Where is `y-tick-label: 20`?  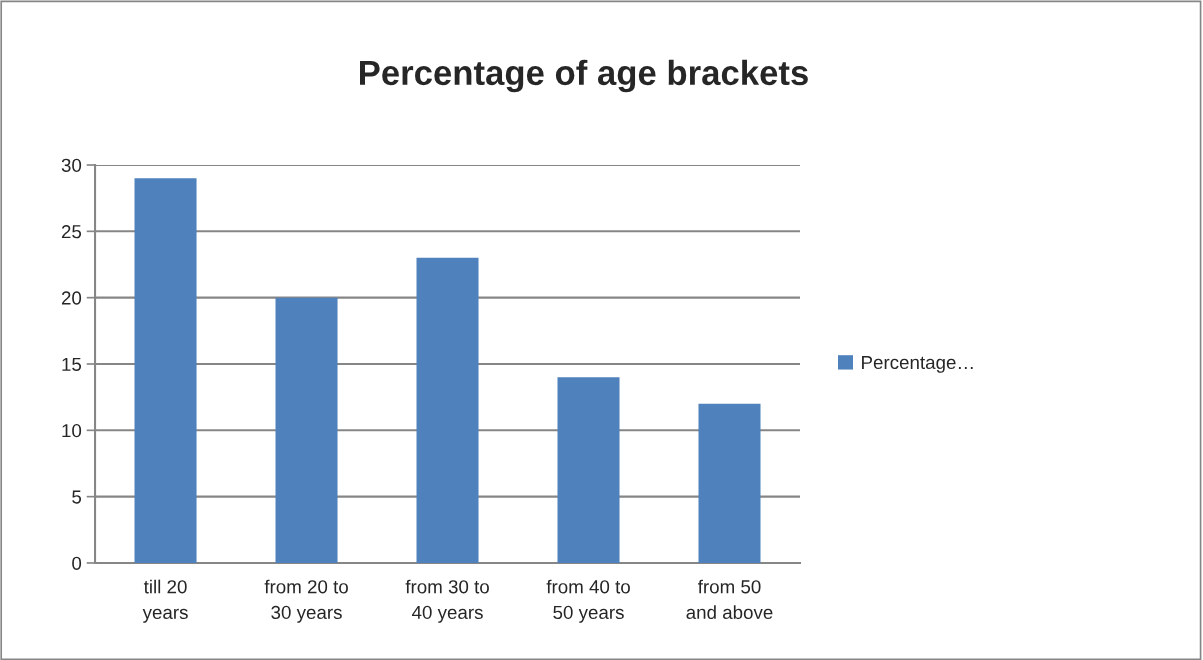
y-tick-label: 20 is located at coordinates (71, 298).